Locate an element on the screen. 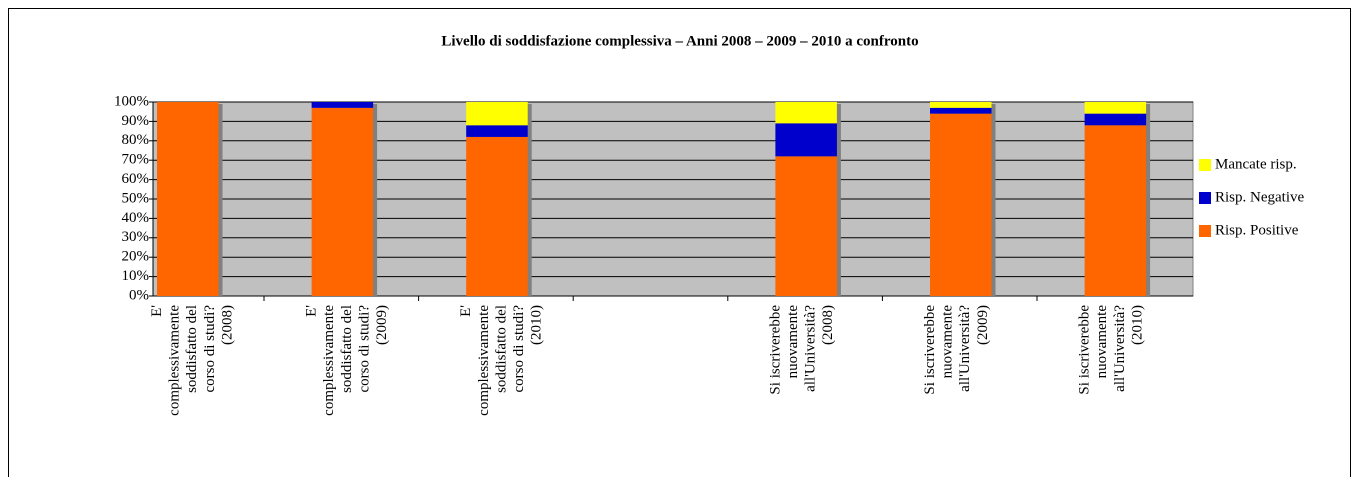 This screenshot has width=1358, height=477. y-tick-label: 90% is located at coordinates (136, 121).